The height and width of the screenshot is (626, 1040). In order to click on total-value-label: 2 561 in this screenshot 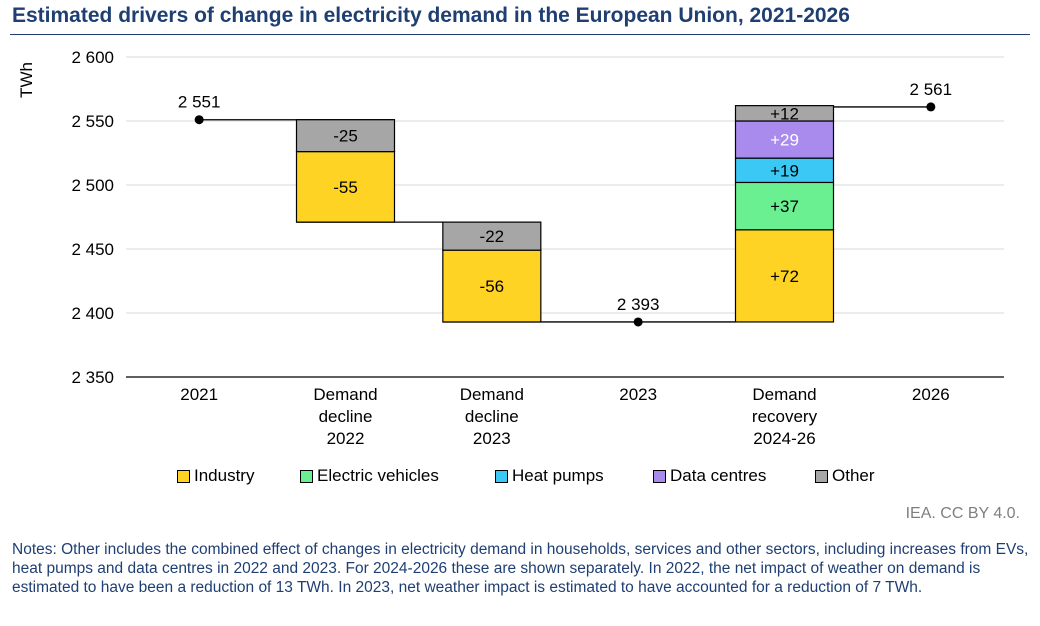, I will do `click(931, 89)`.